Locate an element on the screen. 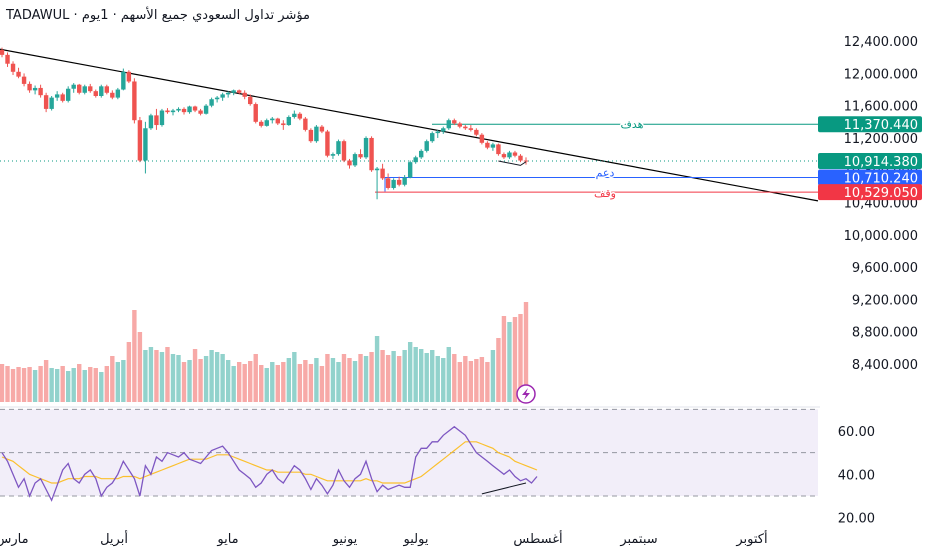 This screenshot has height=550, width=932. support-price-tag-bg is located at coordinates (870, 177).